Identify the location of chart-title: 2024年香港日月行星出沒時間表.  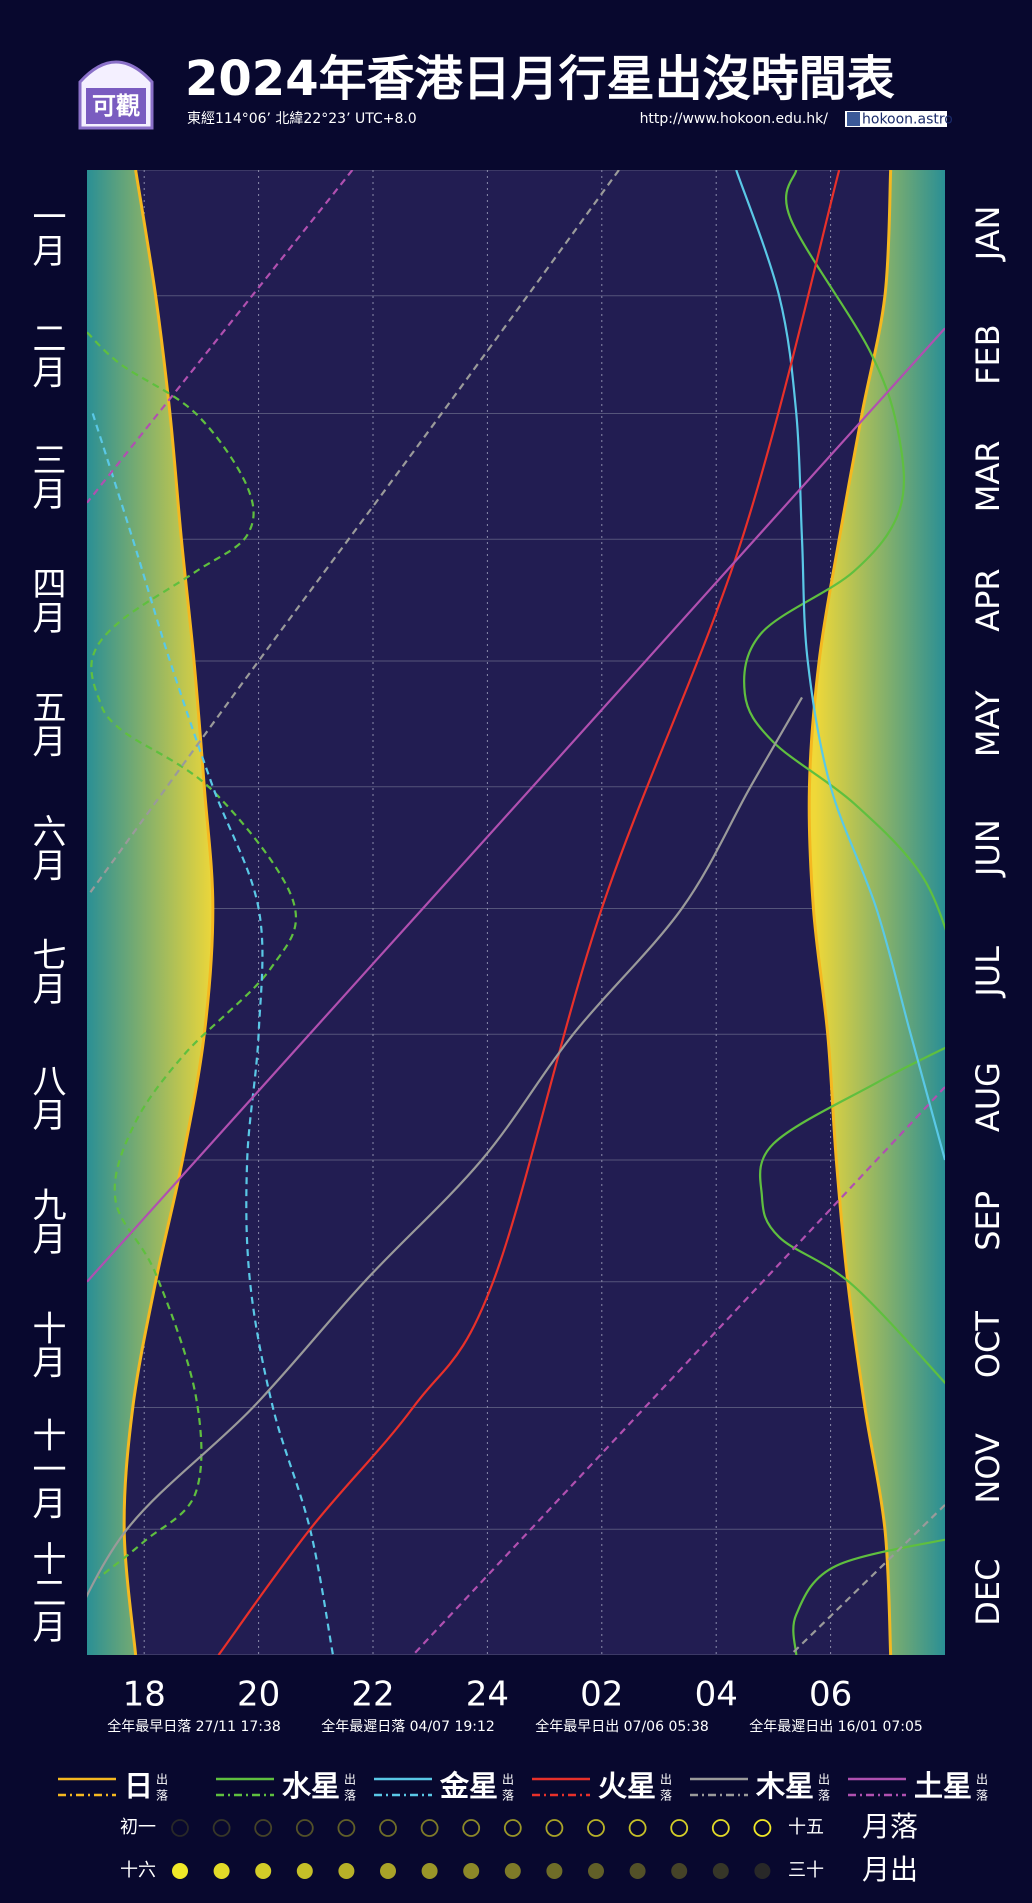
(540, 79).